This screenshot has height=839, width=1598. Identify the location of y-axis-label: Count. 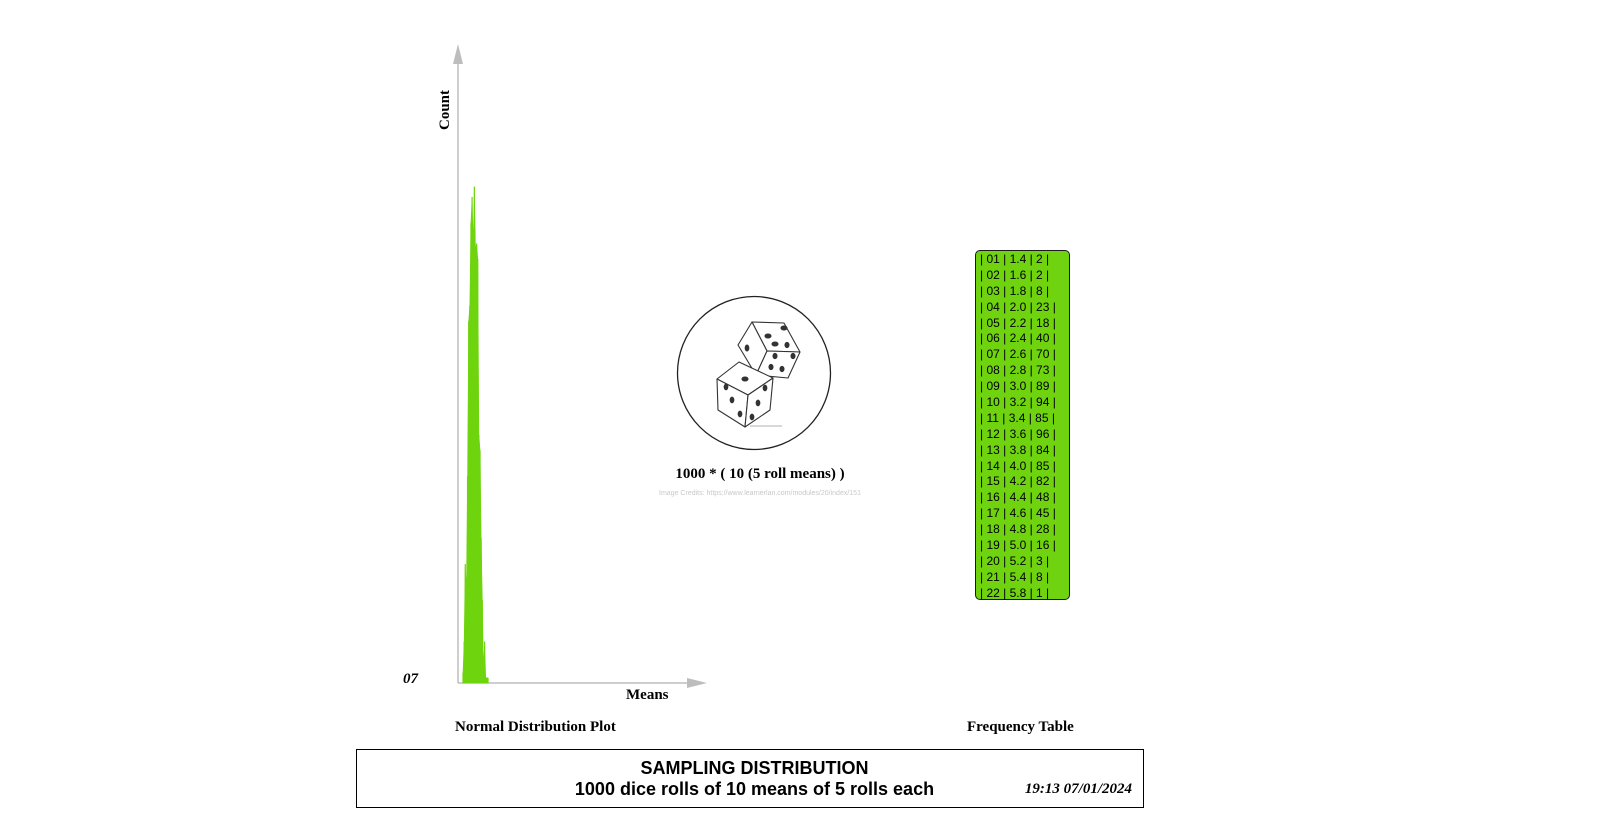
(445, 110).